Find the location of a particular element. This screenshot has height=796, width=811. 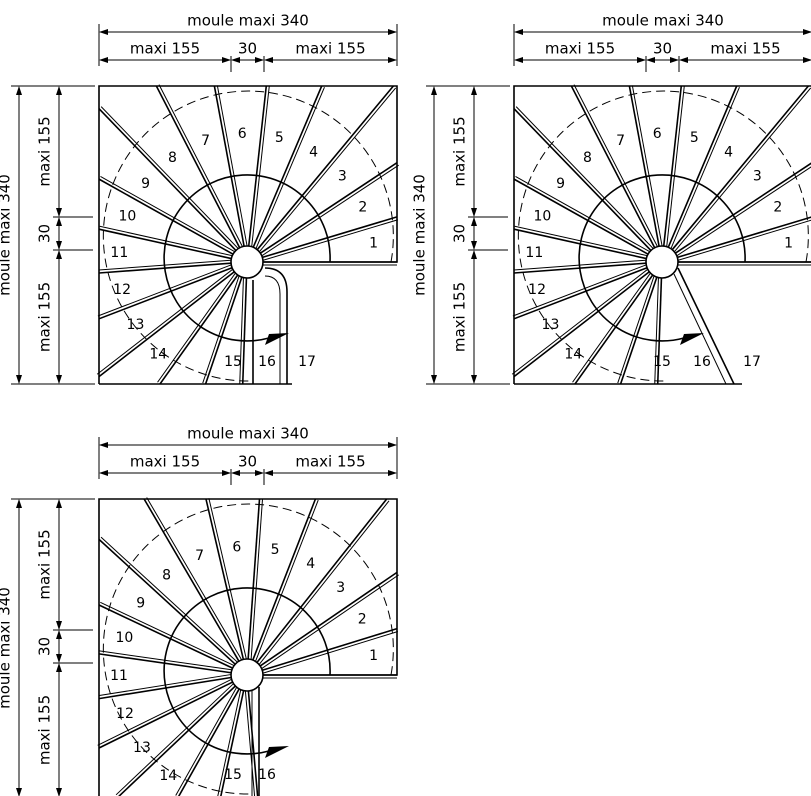

step-number: 15 is located at coordinates (662, 362).